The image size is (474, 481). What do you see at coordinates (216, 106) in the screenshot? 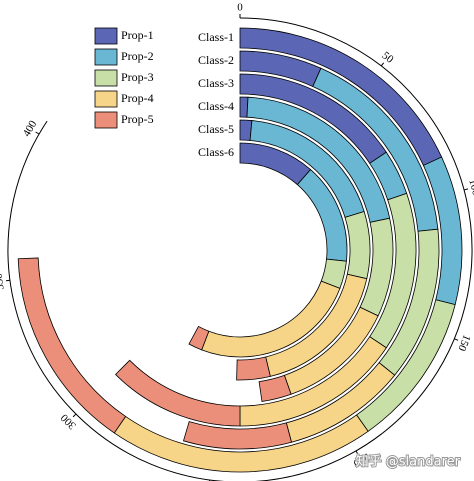
I see `category-label: Class-4` at bounding box center [216, 106].